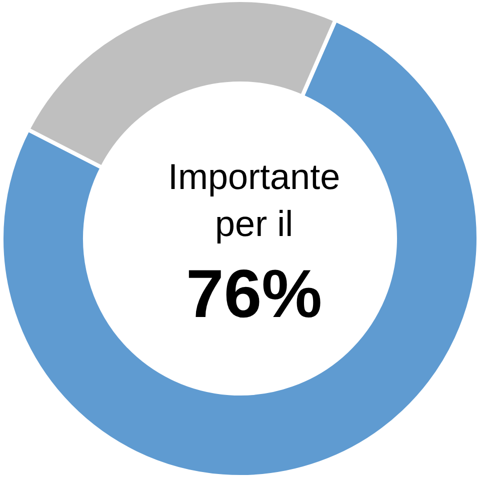 The height and width of the screenshot is (477, 480). What do you see at coordinates (254, 200) in the screenshot?
I see `text: Importante per il` at bounding box center [254, 200].